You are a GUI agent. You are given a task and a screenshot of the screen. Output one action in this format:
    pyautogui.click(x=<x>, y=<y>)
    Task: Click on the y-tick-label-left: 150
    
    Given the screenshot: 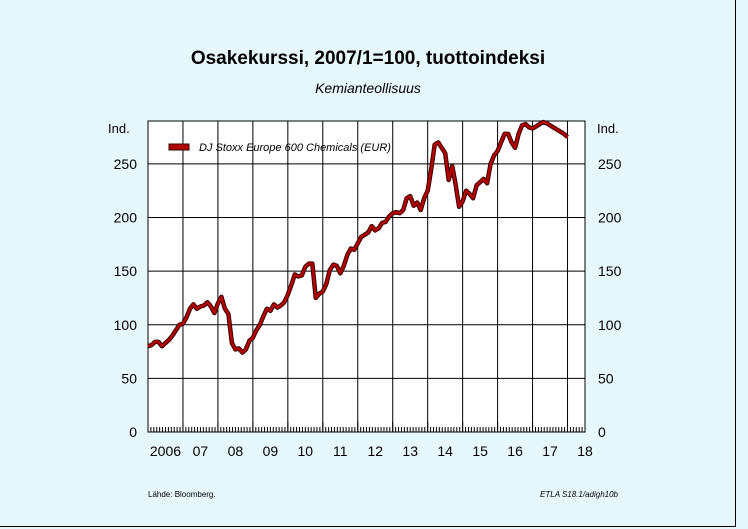 What is the action you would take?
    pyautogui.click(x=126, y=271)
    